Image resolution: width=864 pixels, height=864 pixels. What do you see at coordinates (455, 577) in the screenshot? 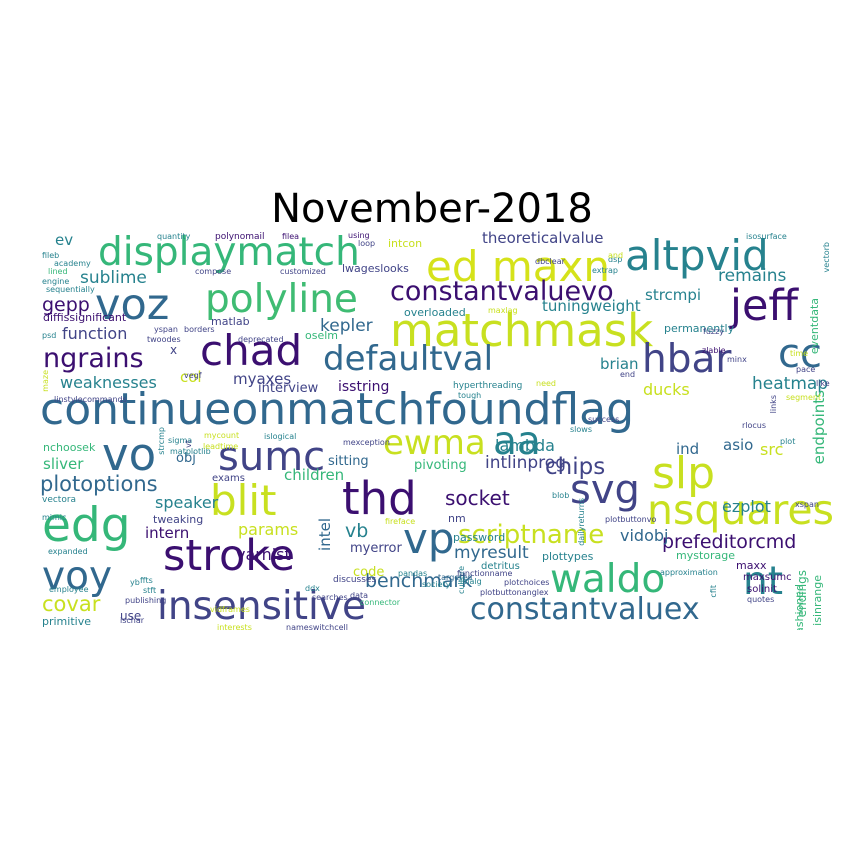
I see `cloud-word: targeted` at bounding box center [455, 577].